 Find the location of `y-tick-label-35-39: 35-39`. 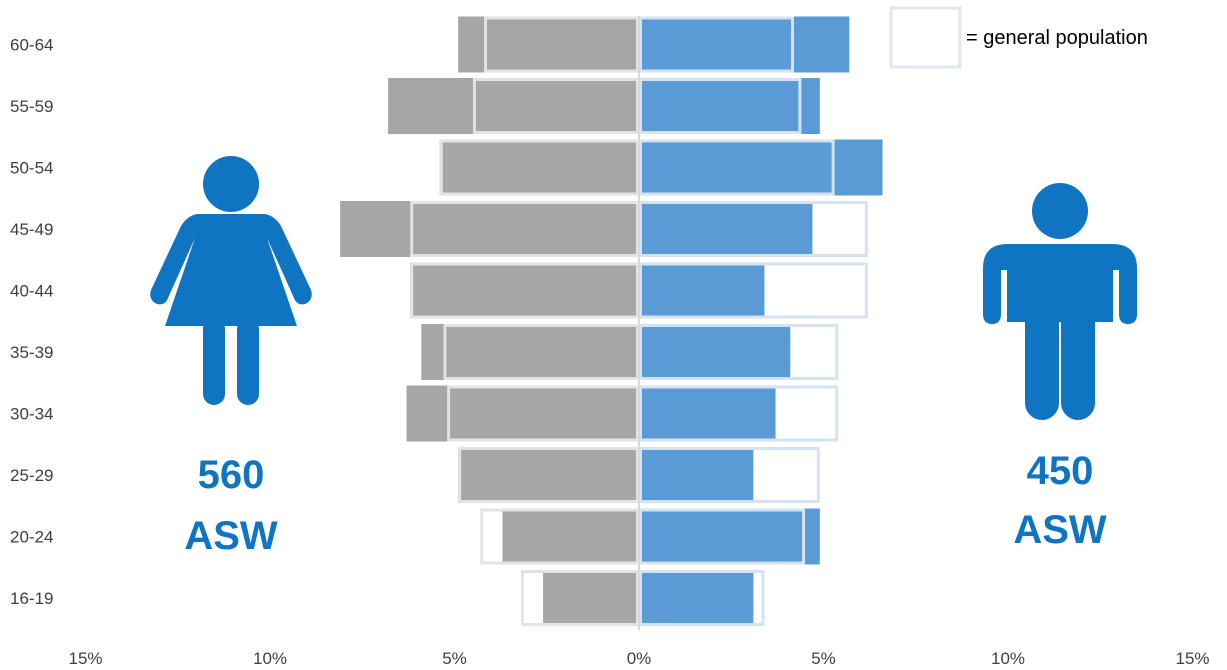

y-tick-label-35-39: 35-39 is located at coordinates (31, 352).